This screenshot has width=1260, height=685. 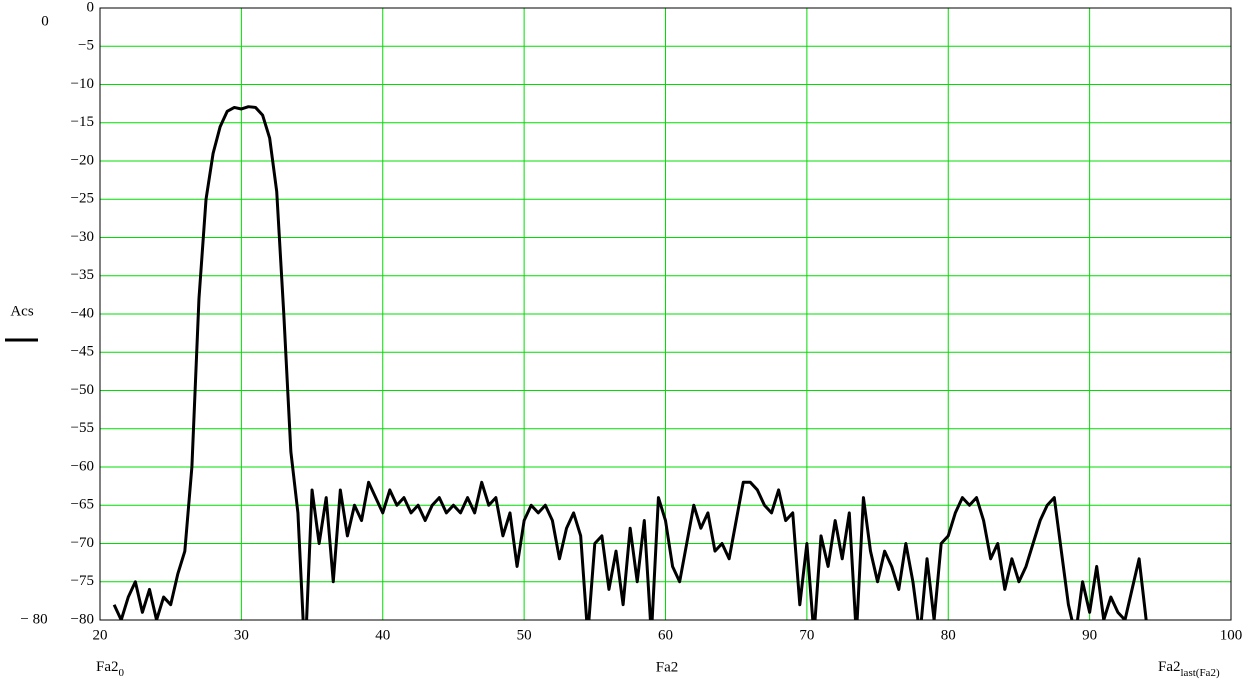 I want to click on x-tick-label: 40, so click(x=382, y=635).